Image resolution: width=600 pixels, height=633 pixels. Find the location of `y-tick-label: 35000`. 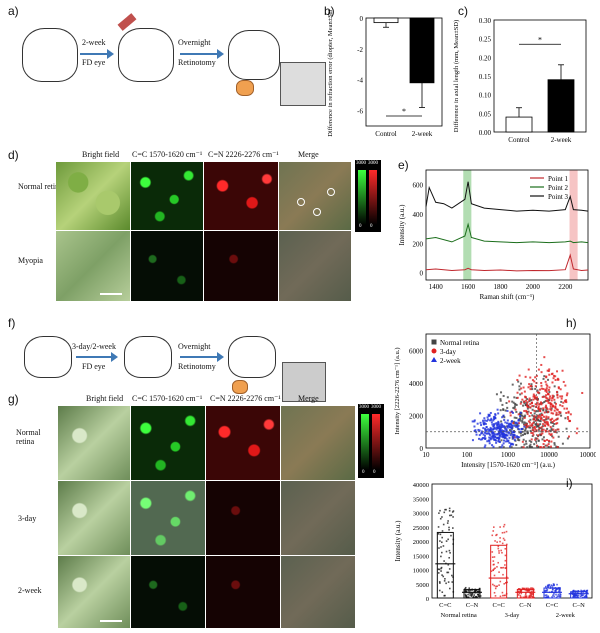

y-tick-label: 35000 is located at coordinates (421, 499).